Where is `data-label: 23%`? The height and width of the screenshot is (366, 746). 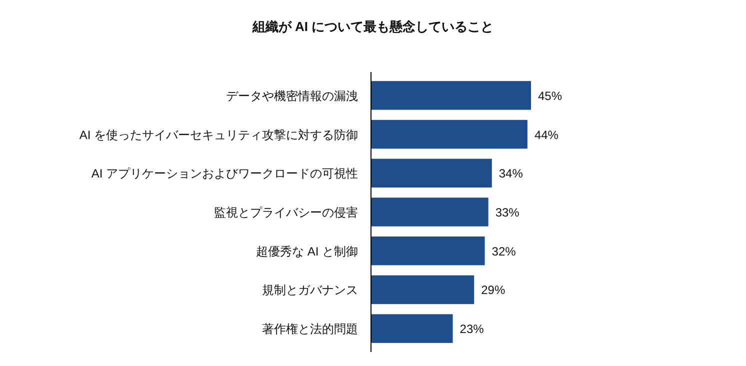
data-label: 23% is located at coordinates (472, 329).